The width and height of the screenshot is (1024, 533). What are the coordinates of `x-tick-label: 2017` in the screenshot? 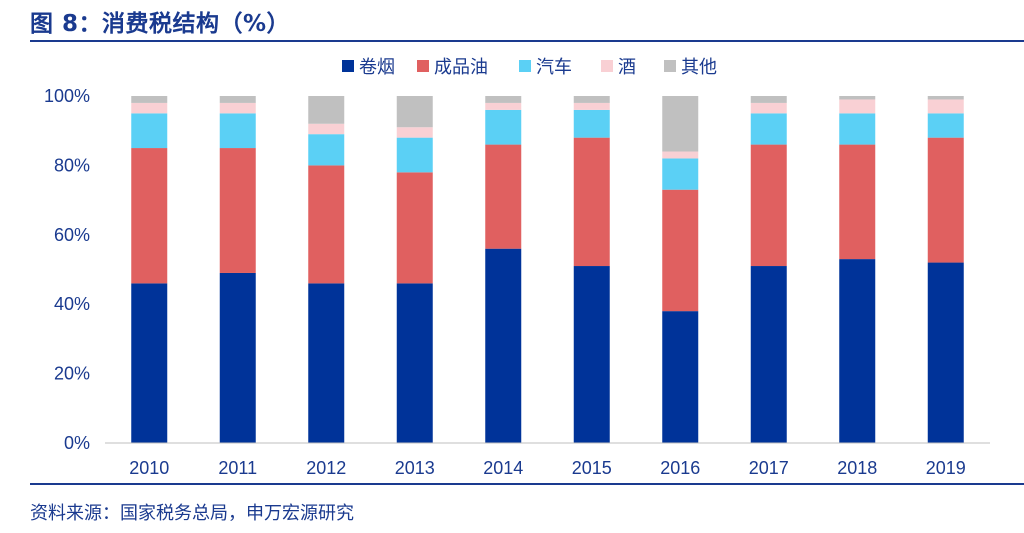 It's located at (769, 468).